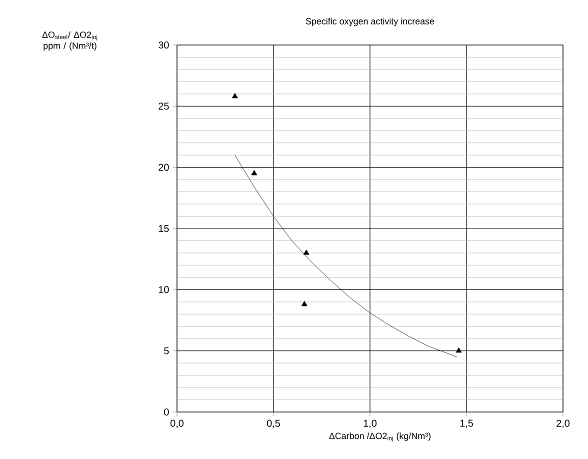 This screenshot has height=459, width=588. I want to click on y-tick-label: 30, so click(163, 45).